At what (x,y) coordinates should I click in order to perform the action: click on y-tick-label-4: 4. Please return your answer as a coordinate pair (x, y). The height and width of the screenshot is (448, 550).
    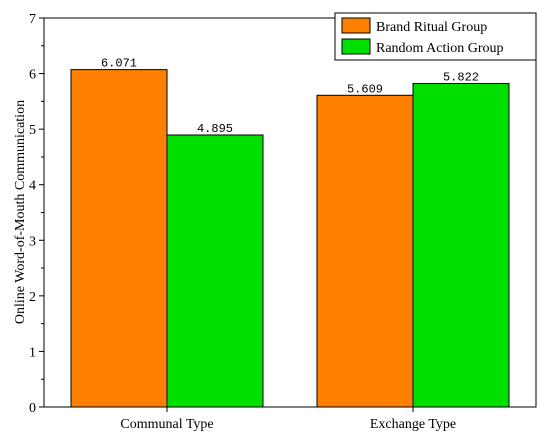
    Looking at the image, I should click on (32, 186).